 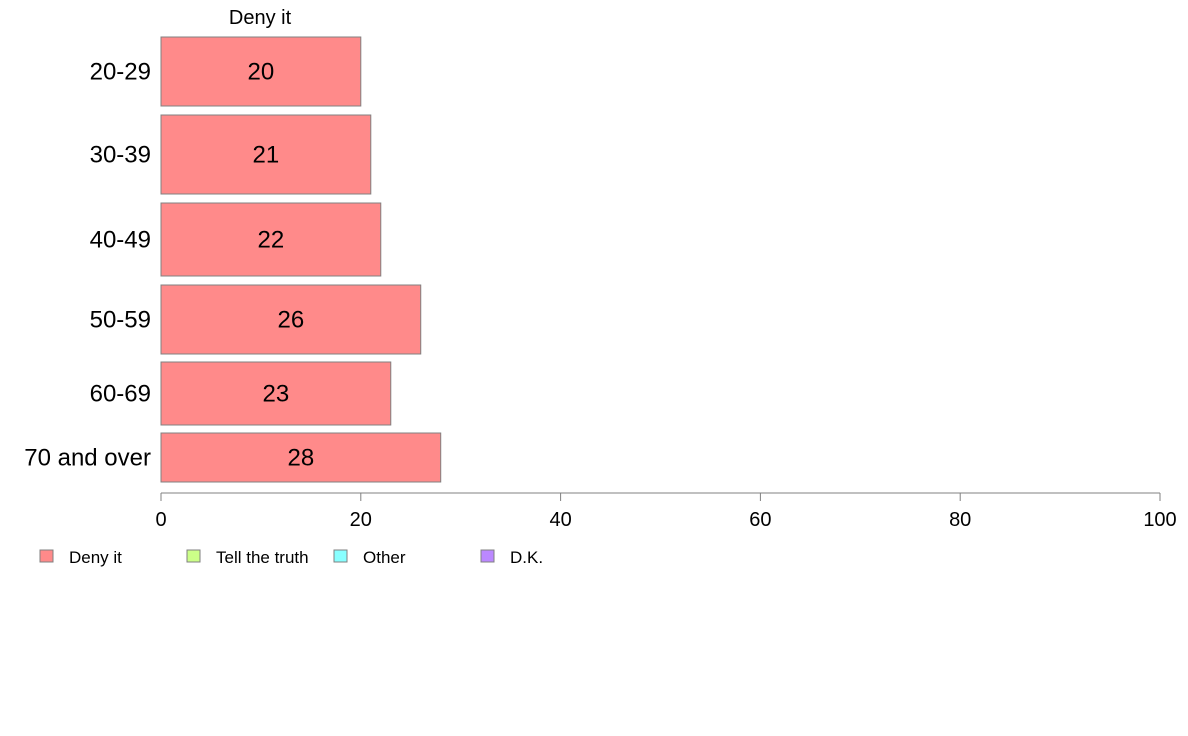 I want to click on category-labels: 20-29 30-39 40-49 50-59 60-69 70 and over, so click(x=87, y=265).